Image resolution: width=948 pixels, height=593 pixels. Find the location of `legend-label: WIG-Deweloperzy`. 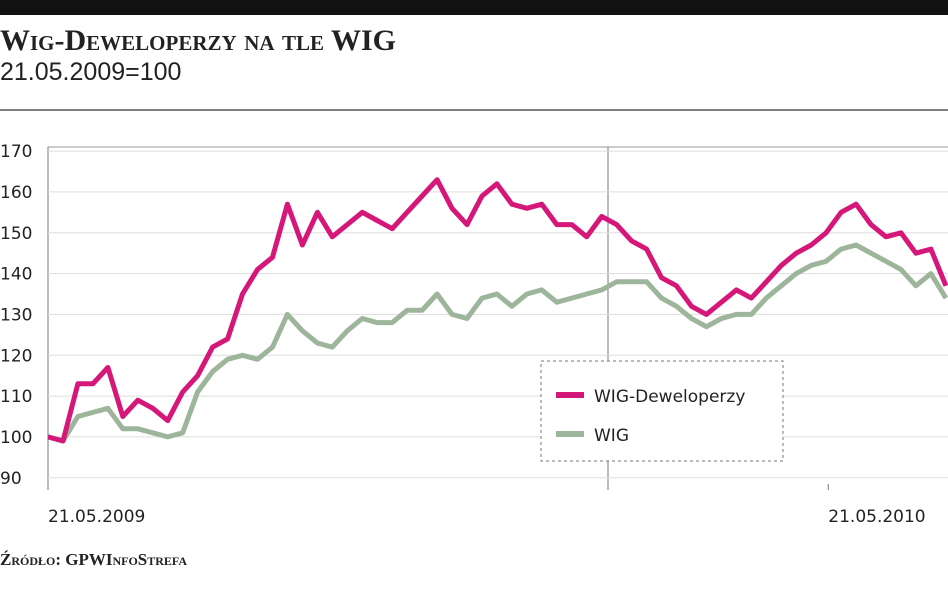

legend-label: WIG-Deweloperzy is located at coordinates (669, 397).